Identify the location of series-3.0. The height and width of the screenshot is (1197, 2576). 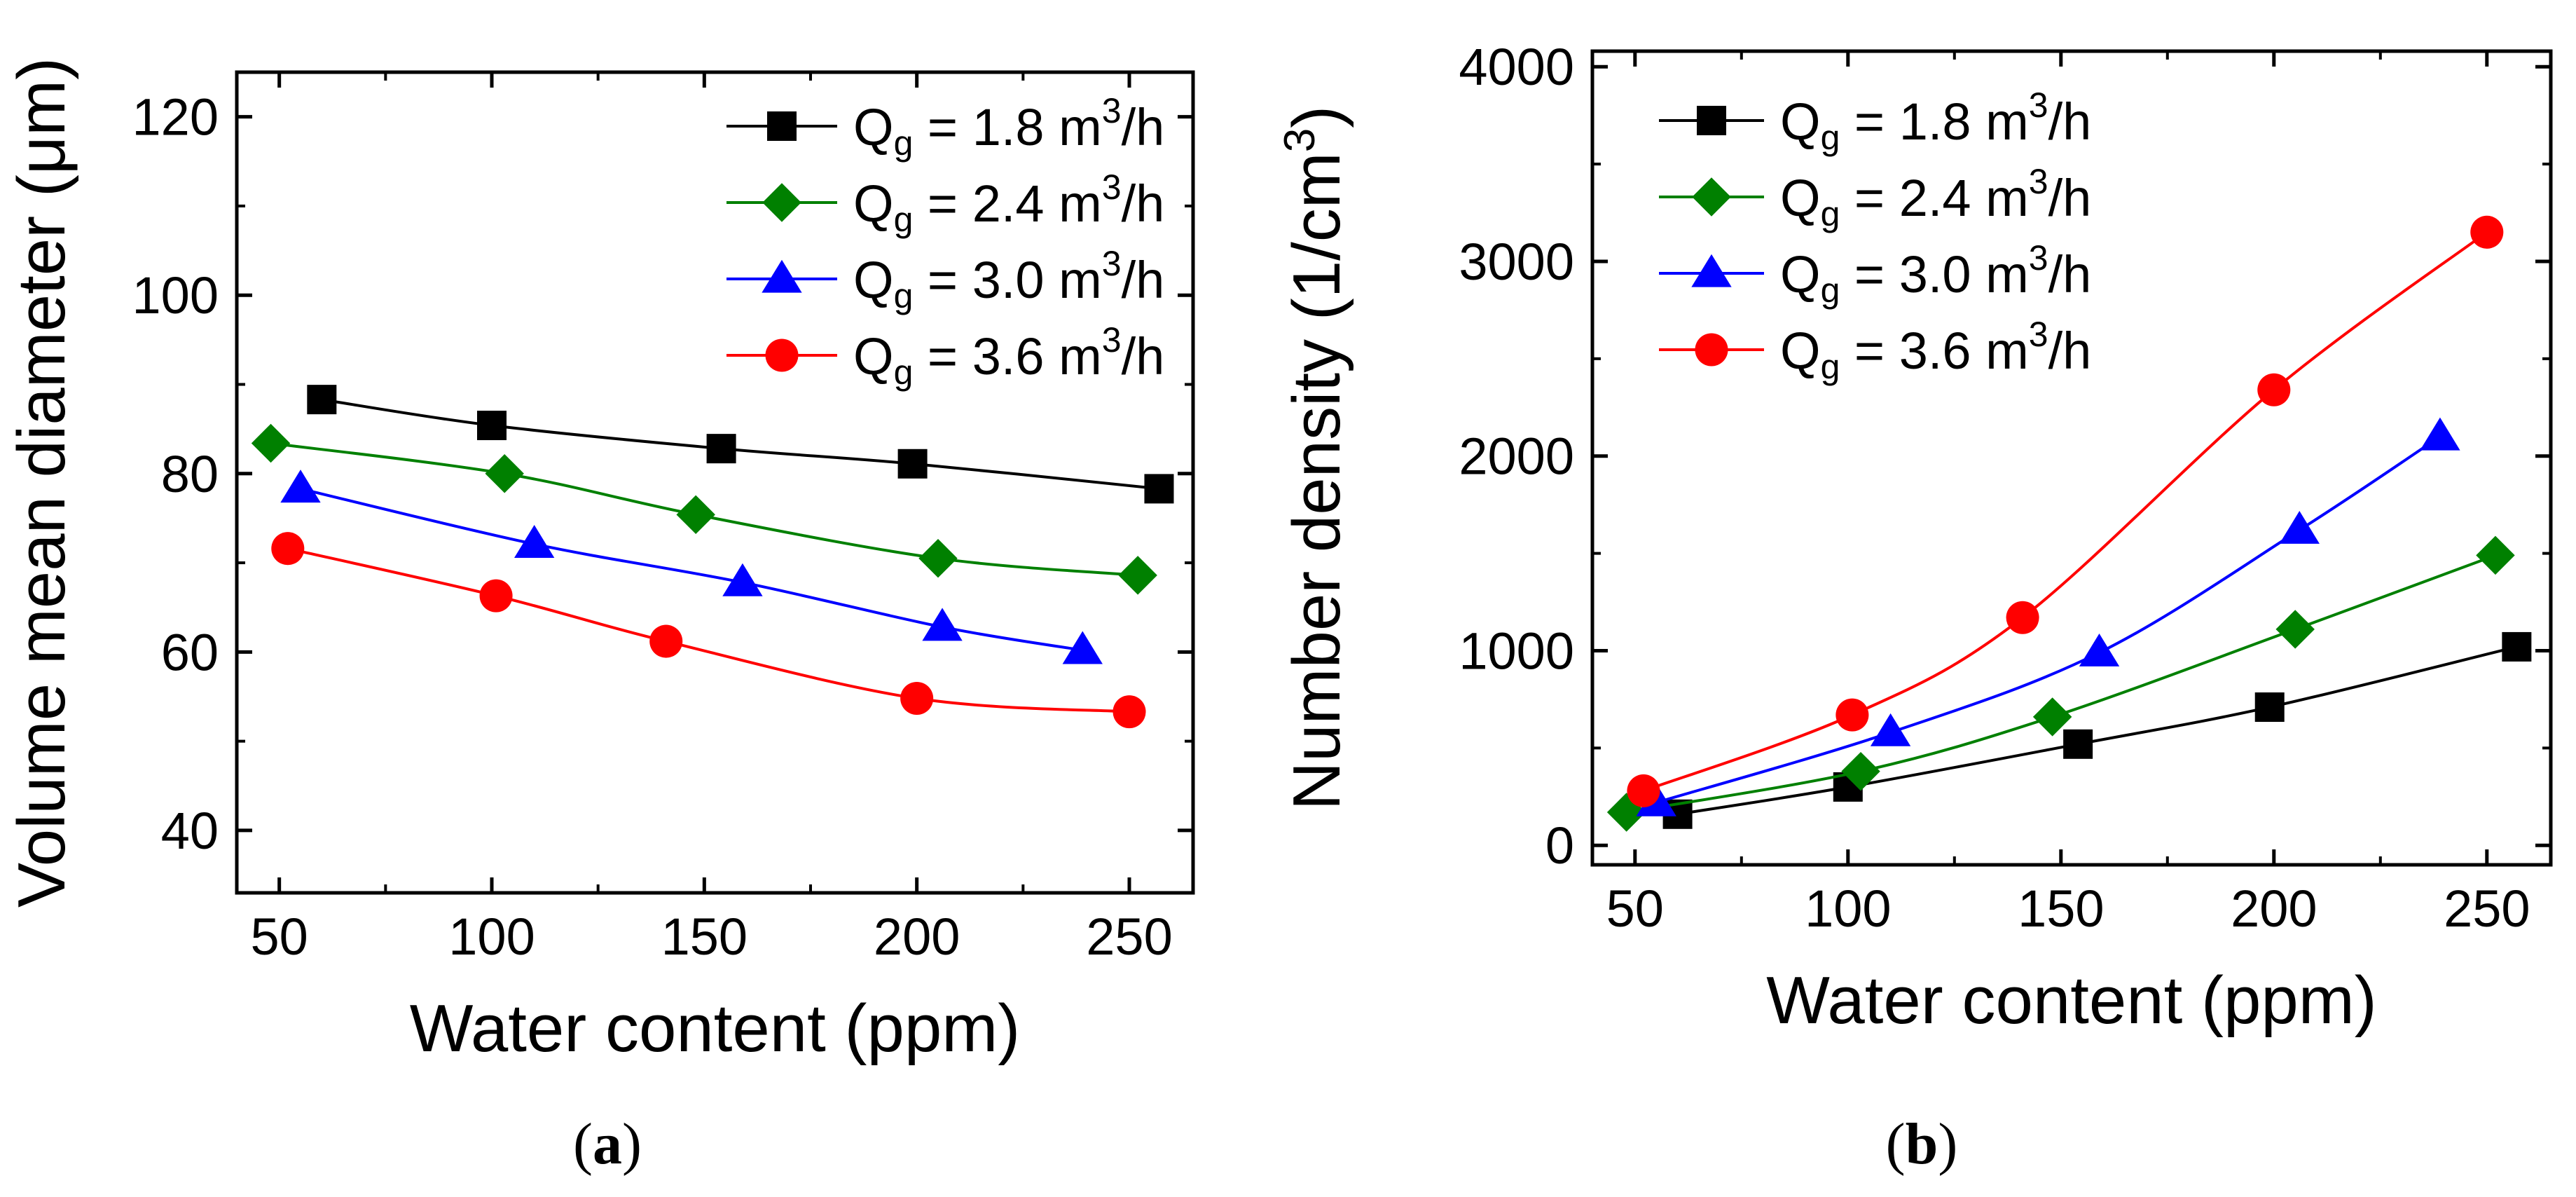
(2048, 616).